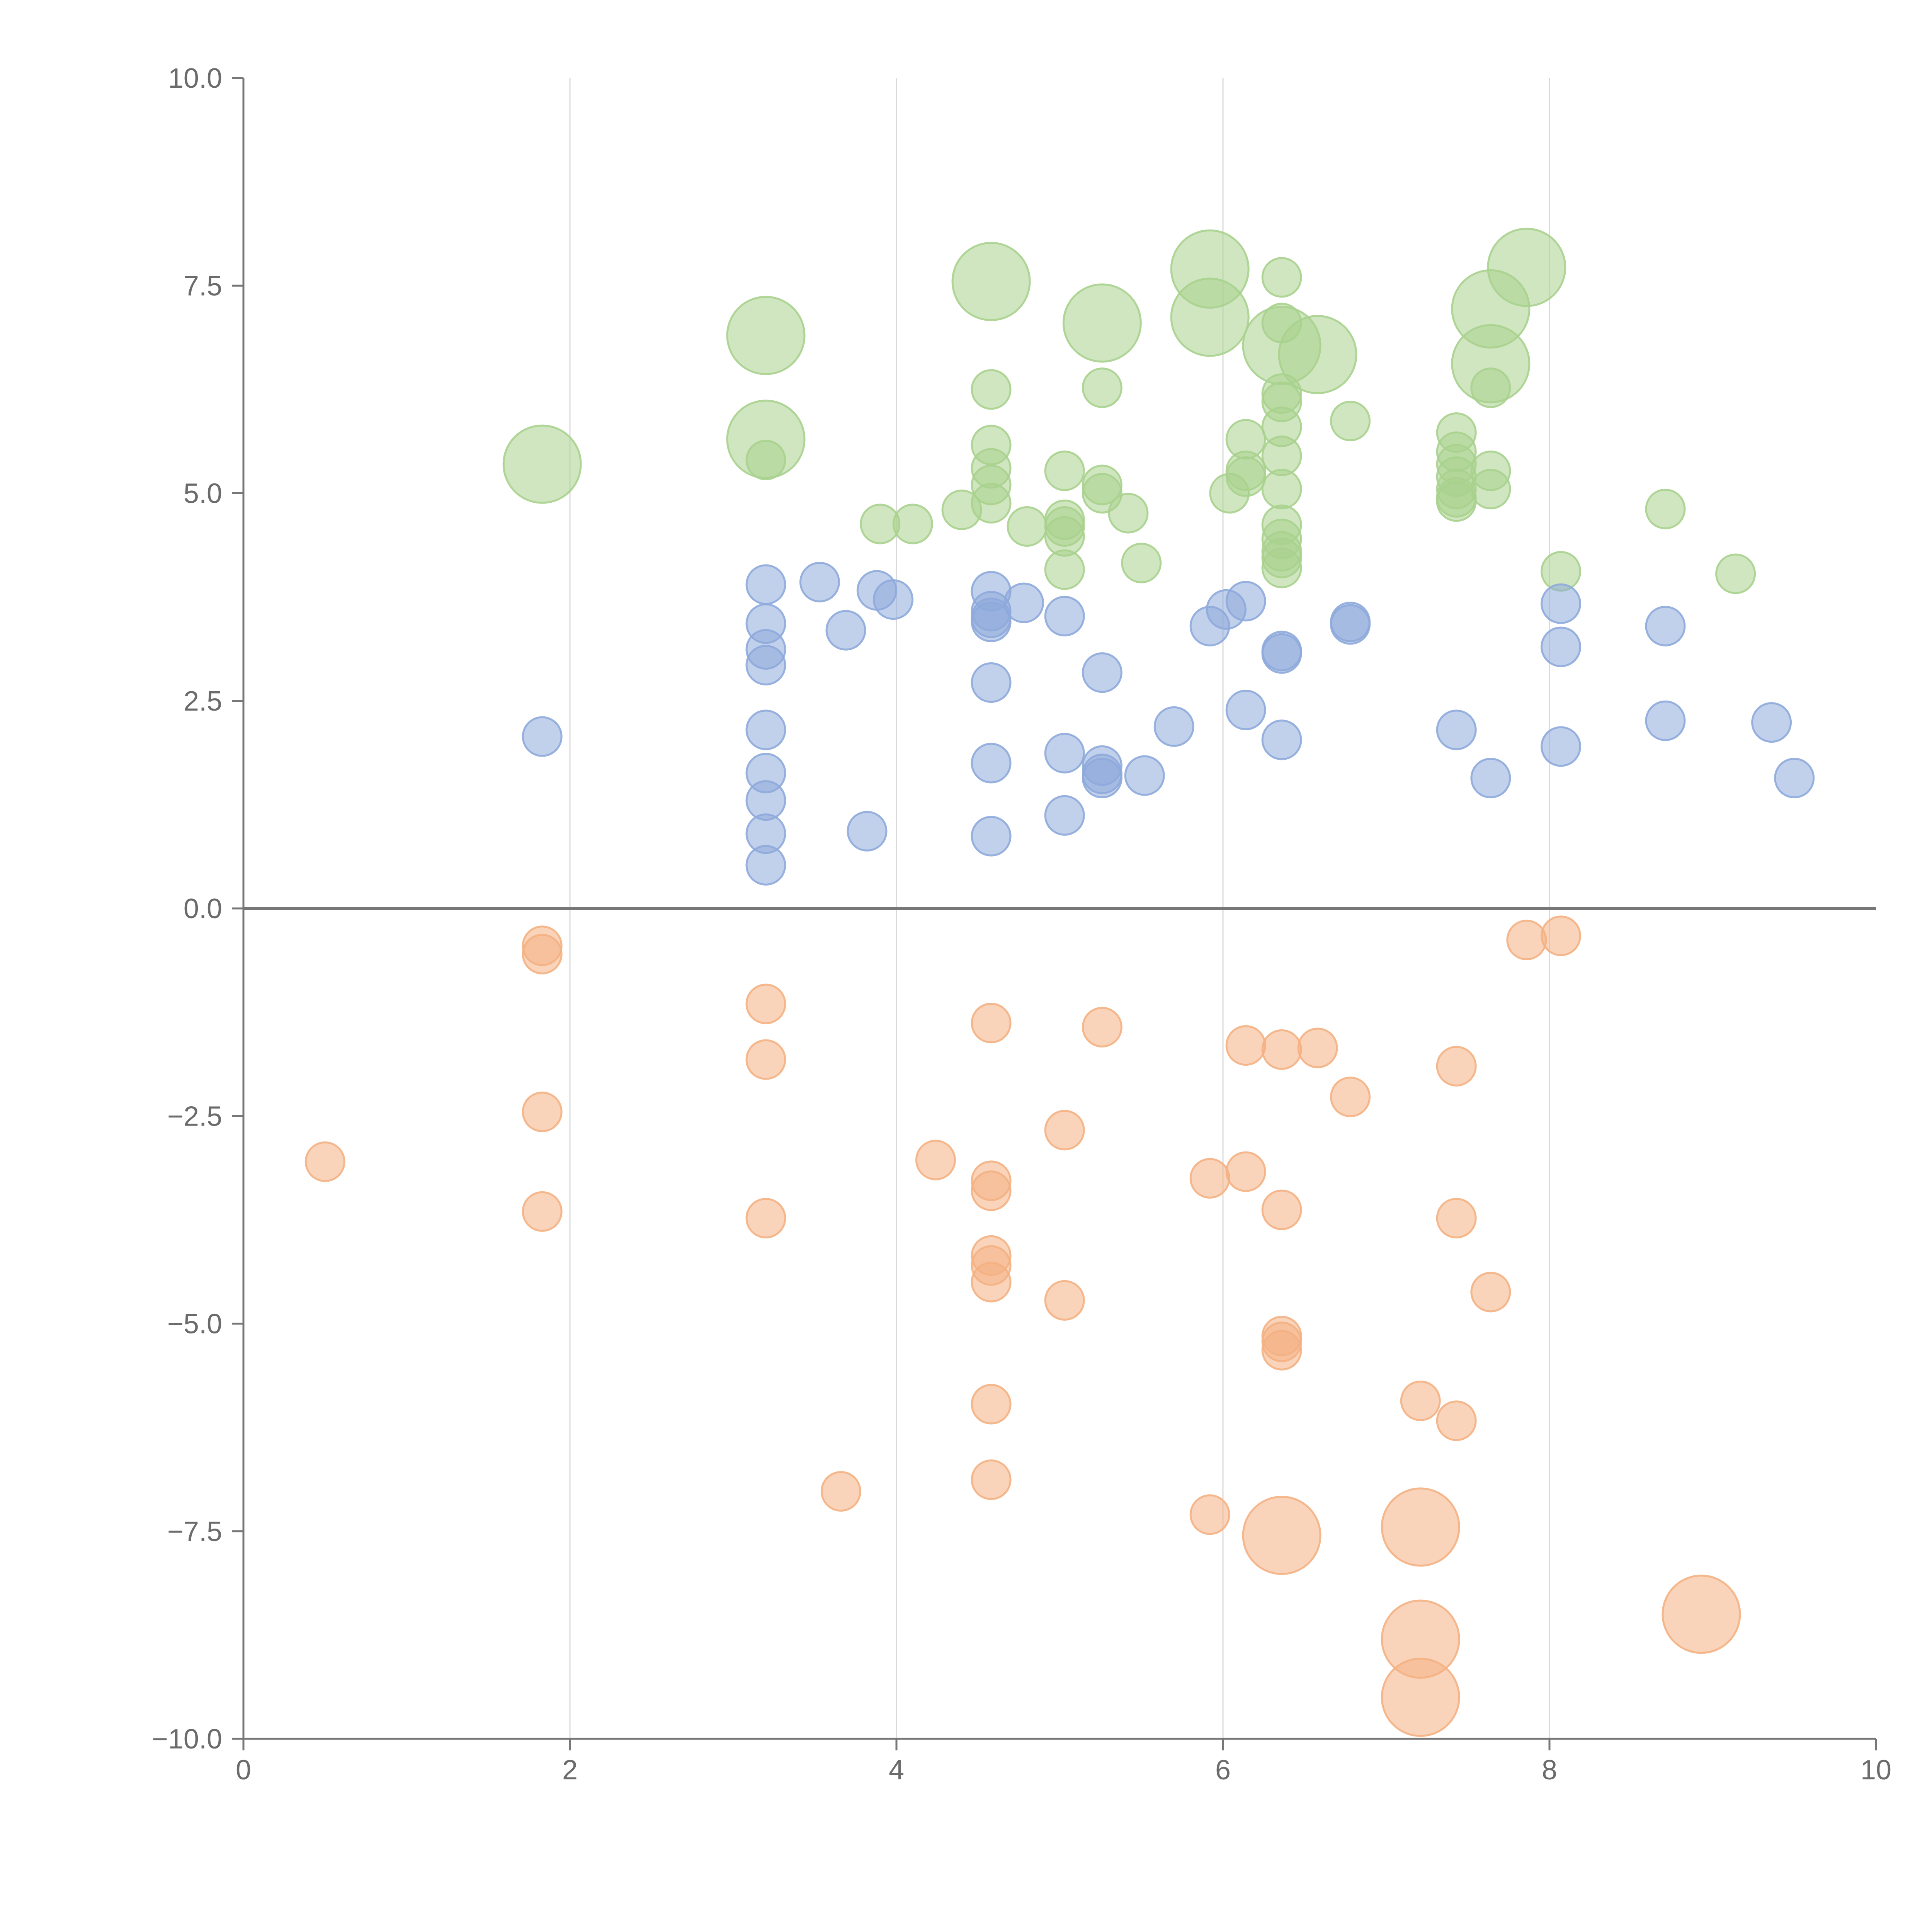  What do you see at coordinates (194, 1116) in the screenshot?
I see `y-tick-label: −2.5` at bounding box center [194, 1116].